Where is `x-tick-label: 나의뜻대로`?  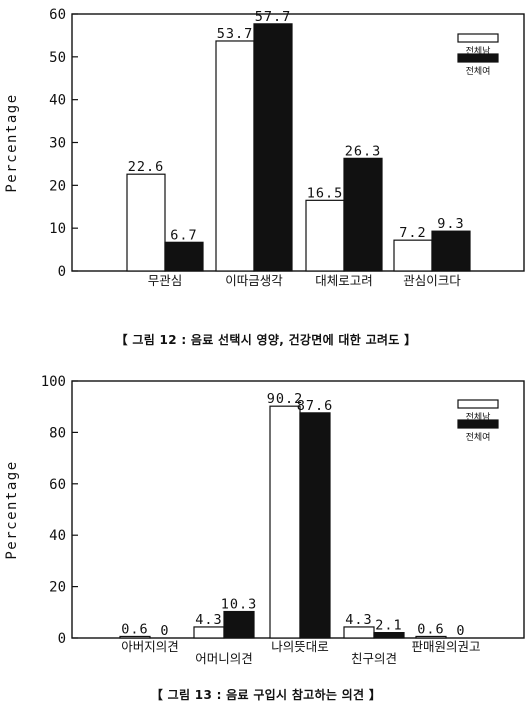 x-tick-label: 나의뜻대로 is located at coordinates (300, 646).